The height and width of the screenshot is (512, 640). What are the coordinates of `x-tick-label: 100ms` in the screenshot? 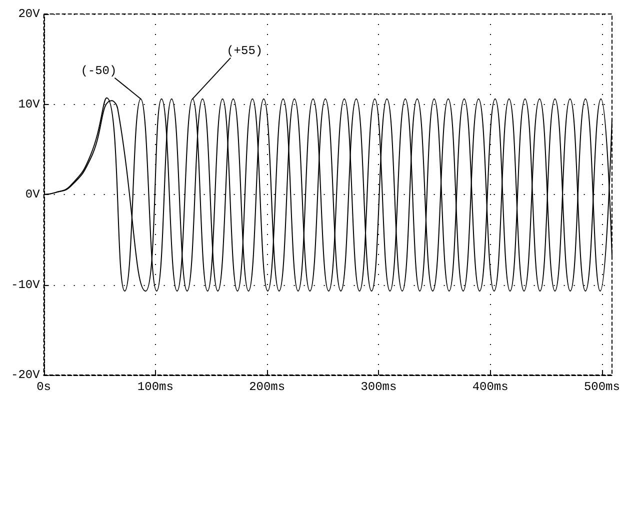 It's located at (155, 387).